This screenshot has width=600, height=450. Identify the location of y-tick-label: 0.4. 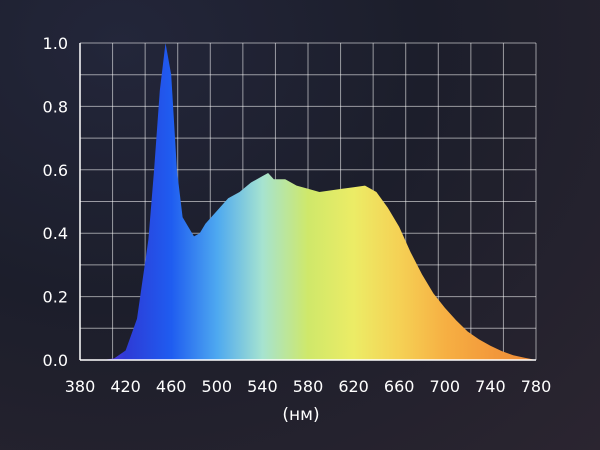
(55, 233).